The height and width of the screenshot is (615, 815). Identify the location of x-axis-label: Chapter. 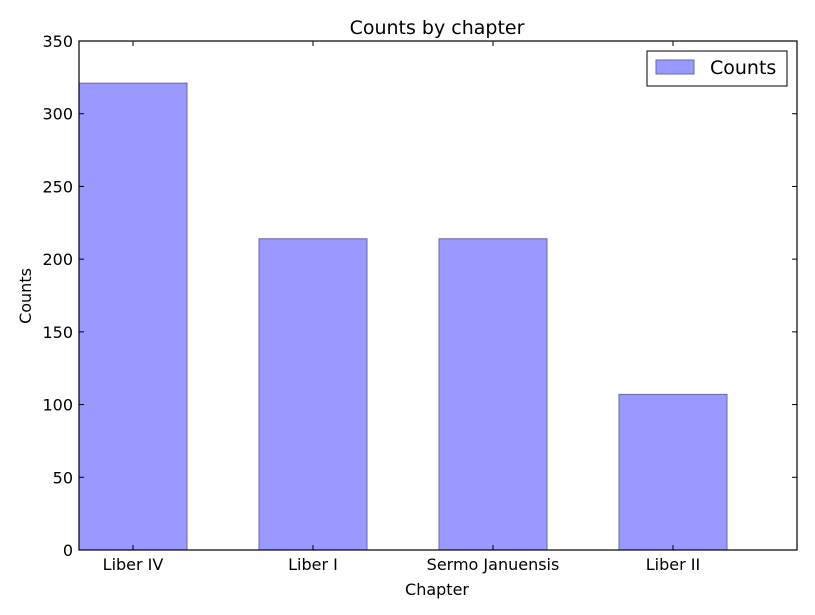
(437, 589).